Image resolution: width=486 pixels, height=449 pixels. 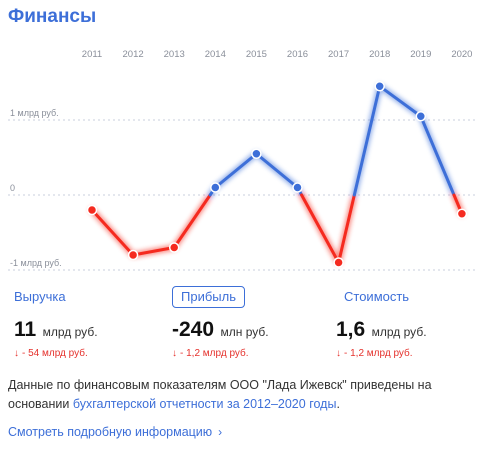 I want to click on metric-profit-tab: Прибыль, so click(x=208, y=297).